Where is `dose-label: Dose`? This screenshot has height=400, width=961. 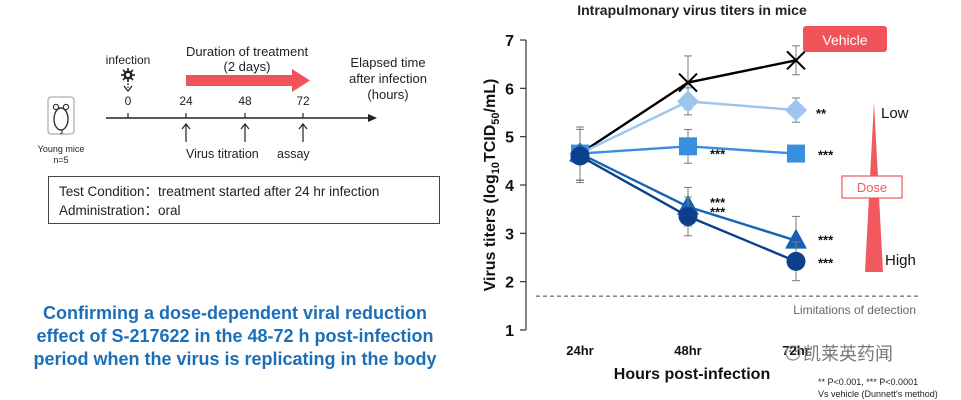
dose-label: Dose is located at coordinates (872, 187).